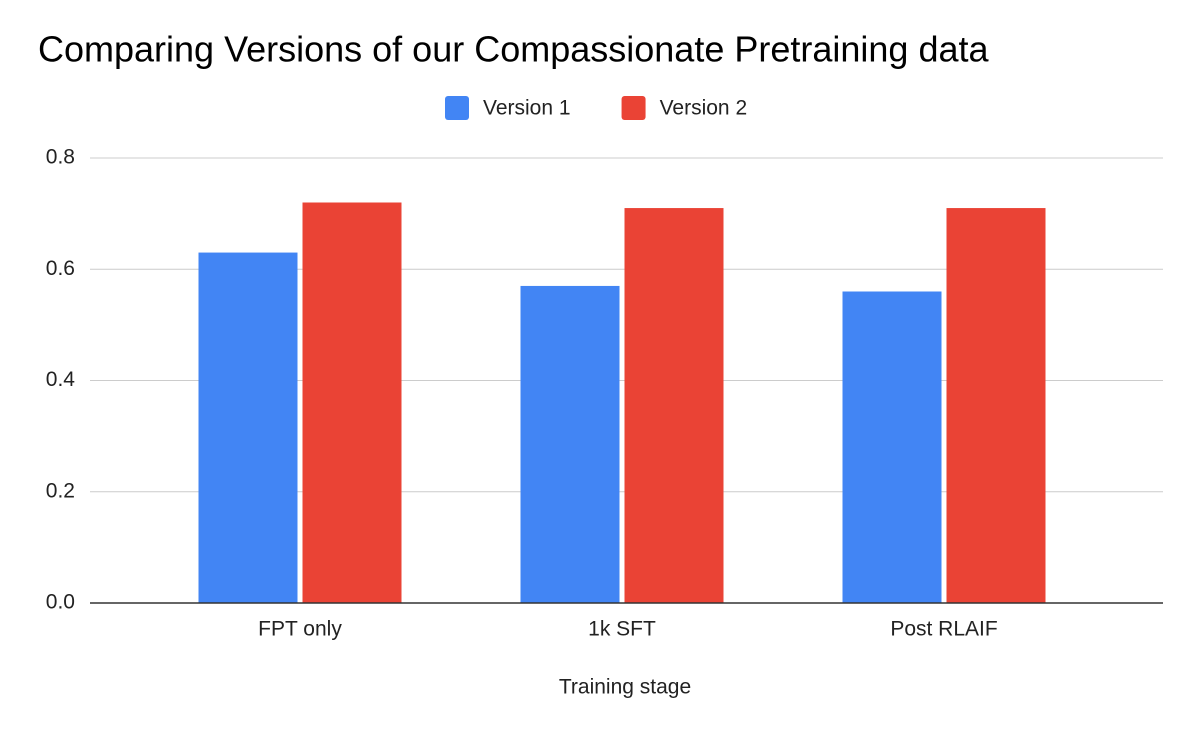 This screenshot has width=1200, height=732. What do you see at coordinates (60, 490) in the screenshot?
I see `y-tick-label: 0.2` at bounding box center [60, 490].